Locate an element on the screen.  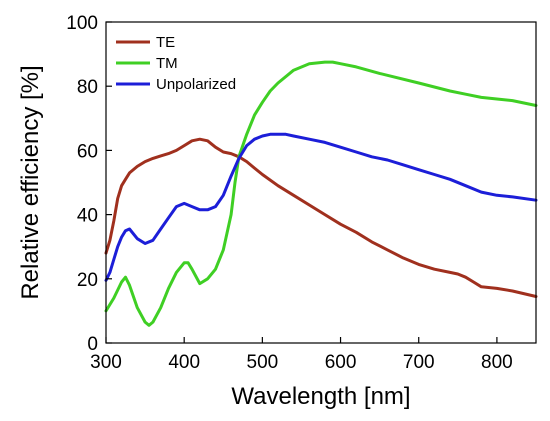
legend-label: TE is located at coordinates (165, 42).